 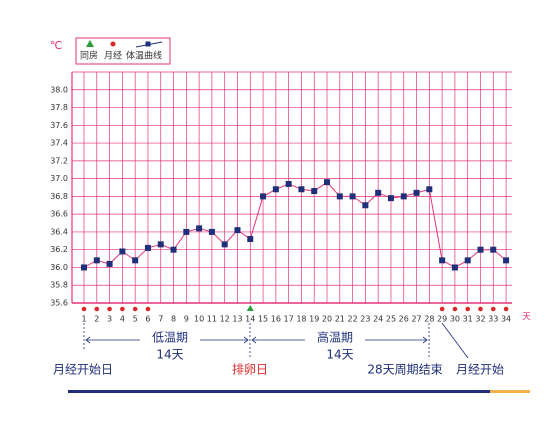 I want to click on x-tick-label: 15, so click(x=263, y=319).